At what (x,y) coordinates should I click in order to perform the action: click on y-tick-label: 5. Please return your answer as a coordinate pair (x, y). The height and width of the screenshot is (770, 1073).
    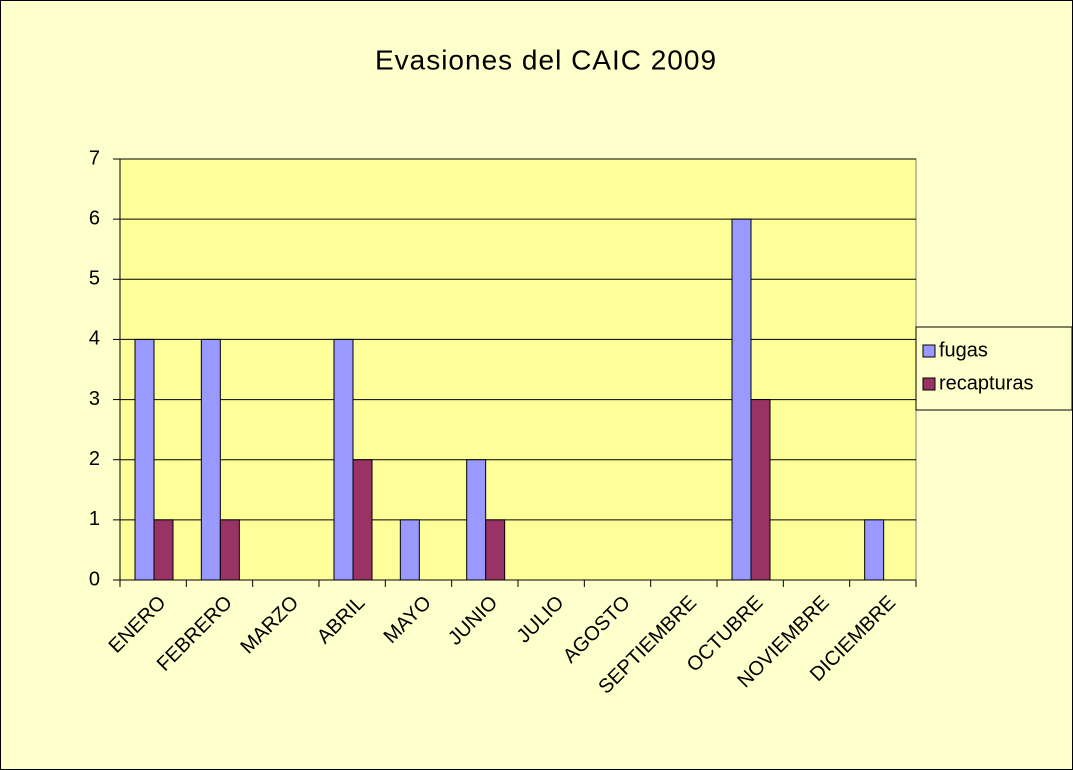
    Looking at the image, I should click on (94, 279).